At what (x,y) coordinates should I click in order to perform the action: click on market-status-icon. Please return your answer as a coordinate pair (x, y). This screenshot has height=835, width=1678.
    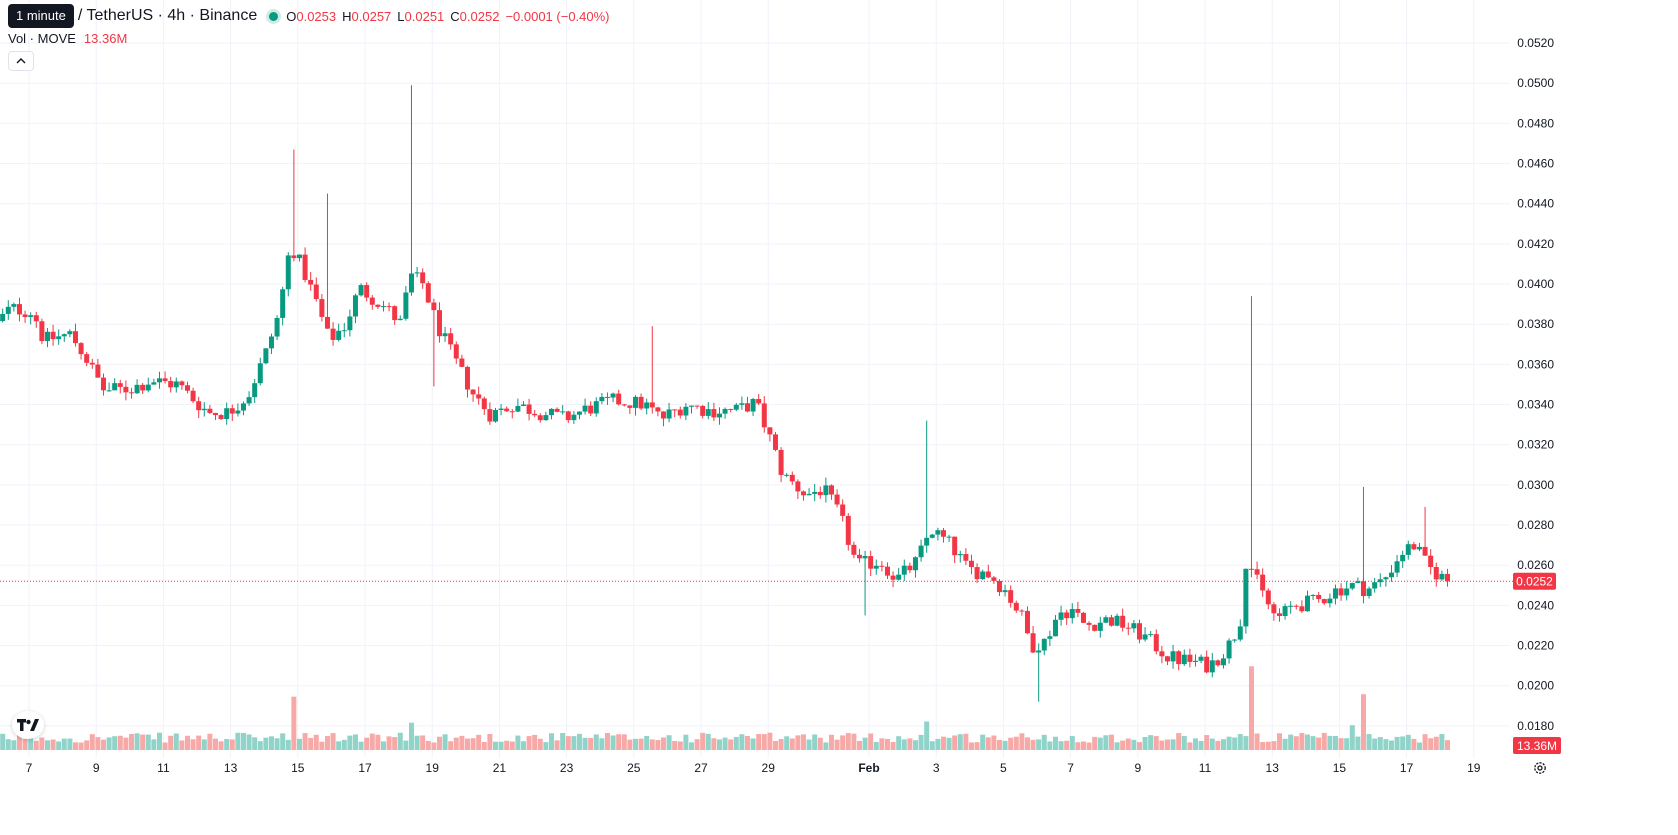
    Looking at the image, I should click on (274, 16).